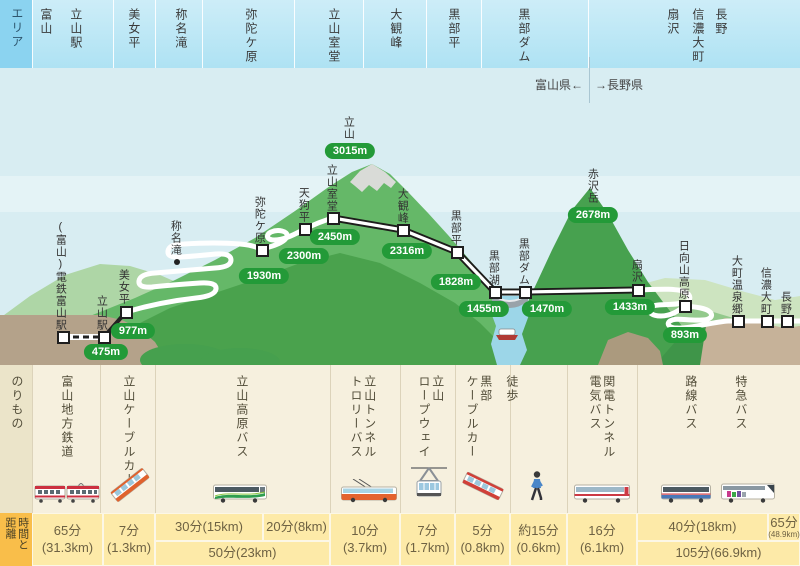 Image resolution: width=800 pixels, height=566 pixels. What do you see at coordinates (784, 535) in the screenshot?
I see `distance-value: (48.9km)` at bounding box center [784, 535].